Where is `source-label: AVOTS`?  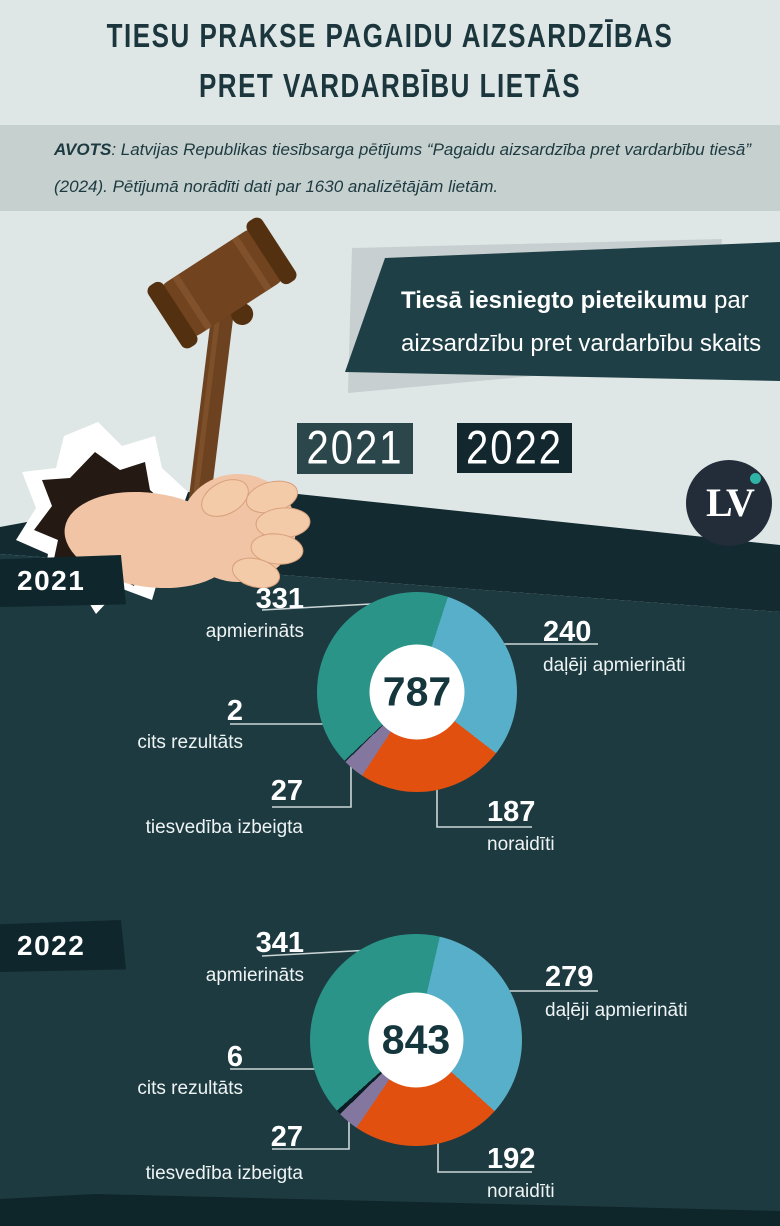 source-label: AVOTS is located at coordinates (83, 149).